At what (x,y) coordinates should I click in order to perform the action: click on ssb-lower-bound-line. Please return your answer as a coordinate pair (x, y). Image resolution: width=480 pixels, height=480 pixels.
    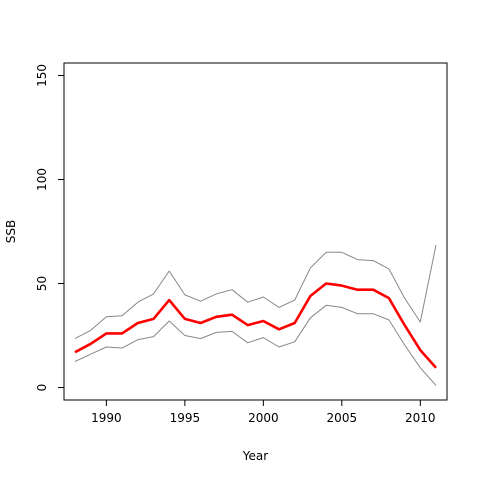
    Looking at the image, I should click on (255, 345).